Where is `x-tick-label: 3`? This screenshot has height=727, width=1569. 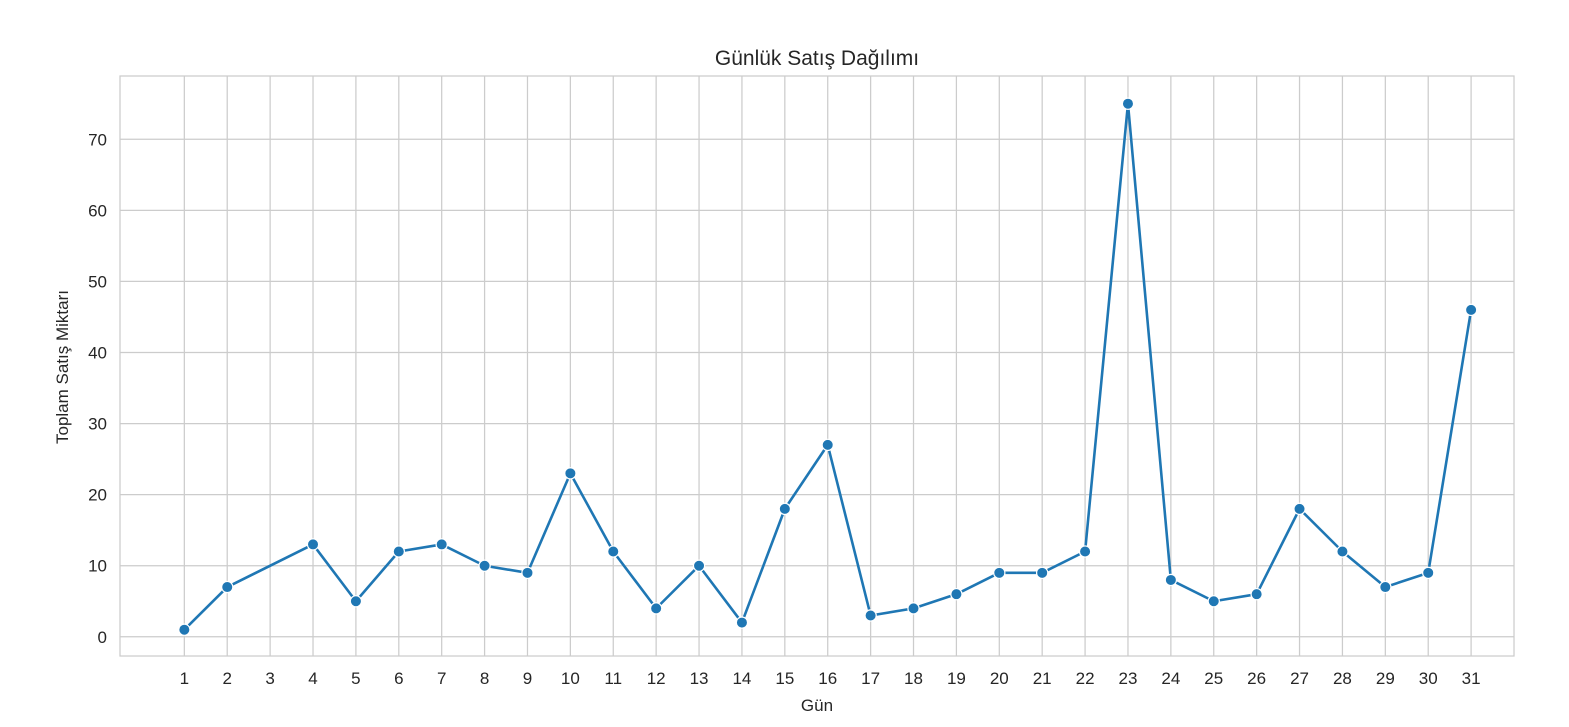 x-tick-label: 3 is located at coordinates (269, 678).